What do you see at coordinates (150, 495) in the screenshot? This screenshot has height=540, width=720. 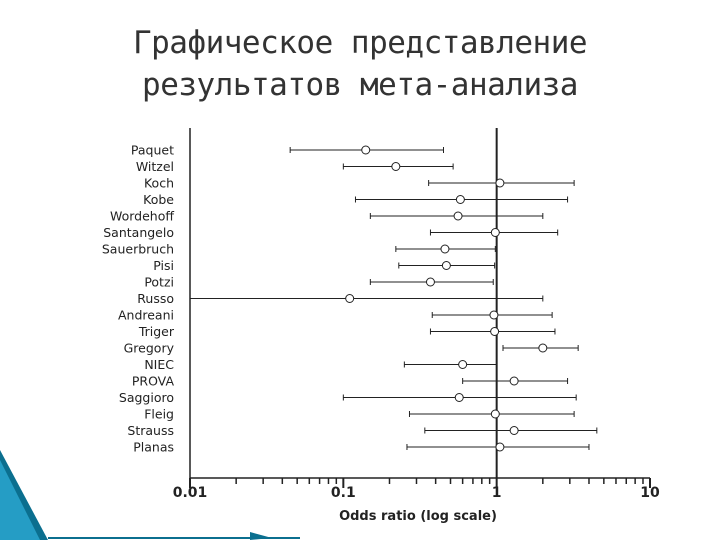 I see `corner-accent-shape` at bounding box center [150, 495].